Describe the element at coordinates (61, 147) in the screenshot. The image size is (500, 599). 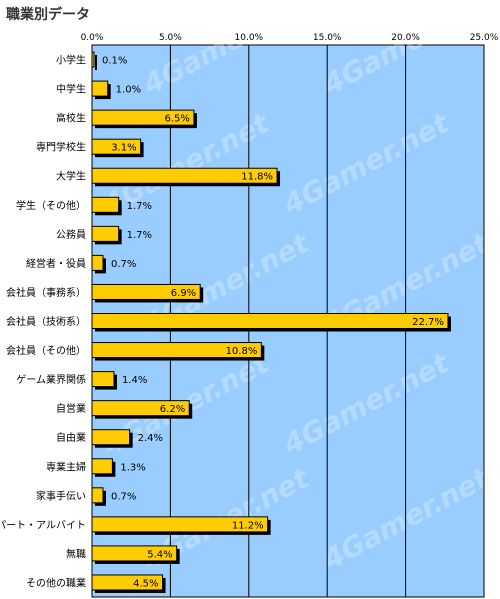
I see `category-label: 専門学校生` at that location.